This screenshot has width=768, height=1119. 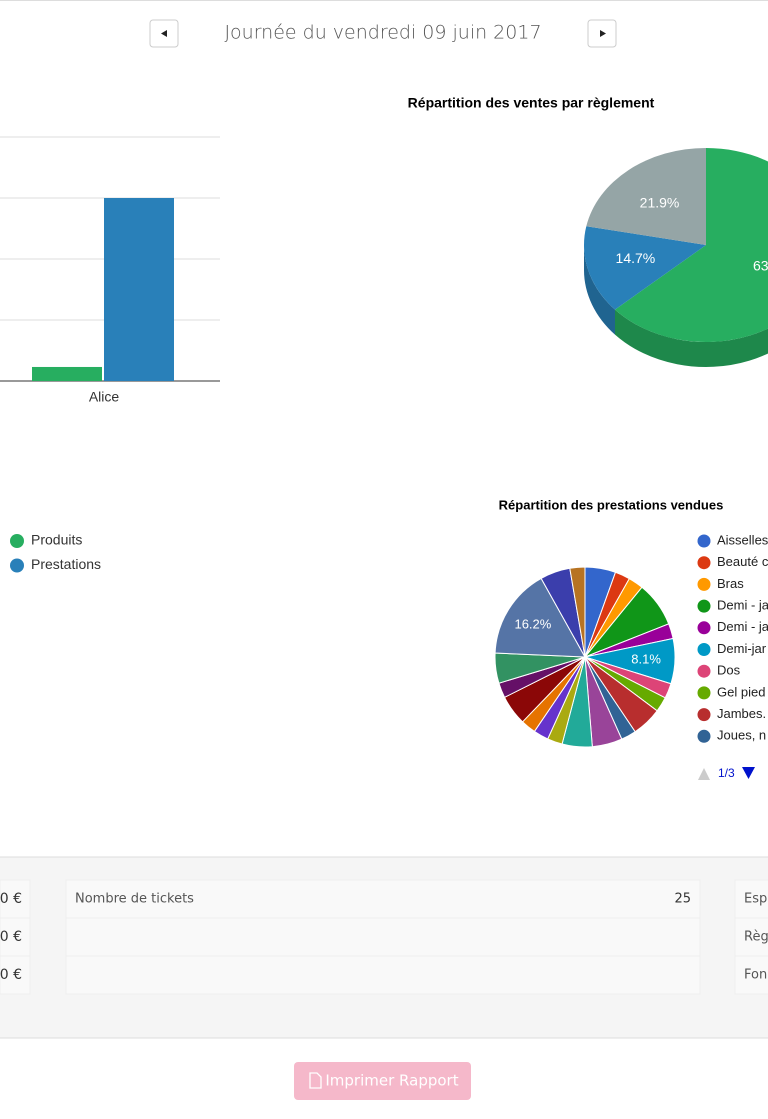 What do you see at coordinates (704, 774) in the screenshot?
I see `legend-prev` at bounding box center [704, 774].